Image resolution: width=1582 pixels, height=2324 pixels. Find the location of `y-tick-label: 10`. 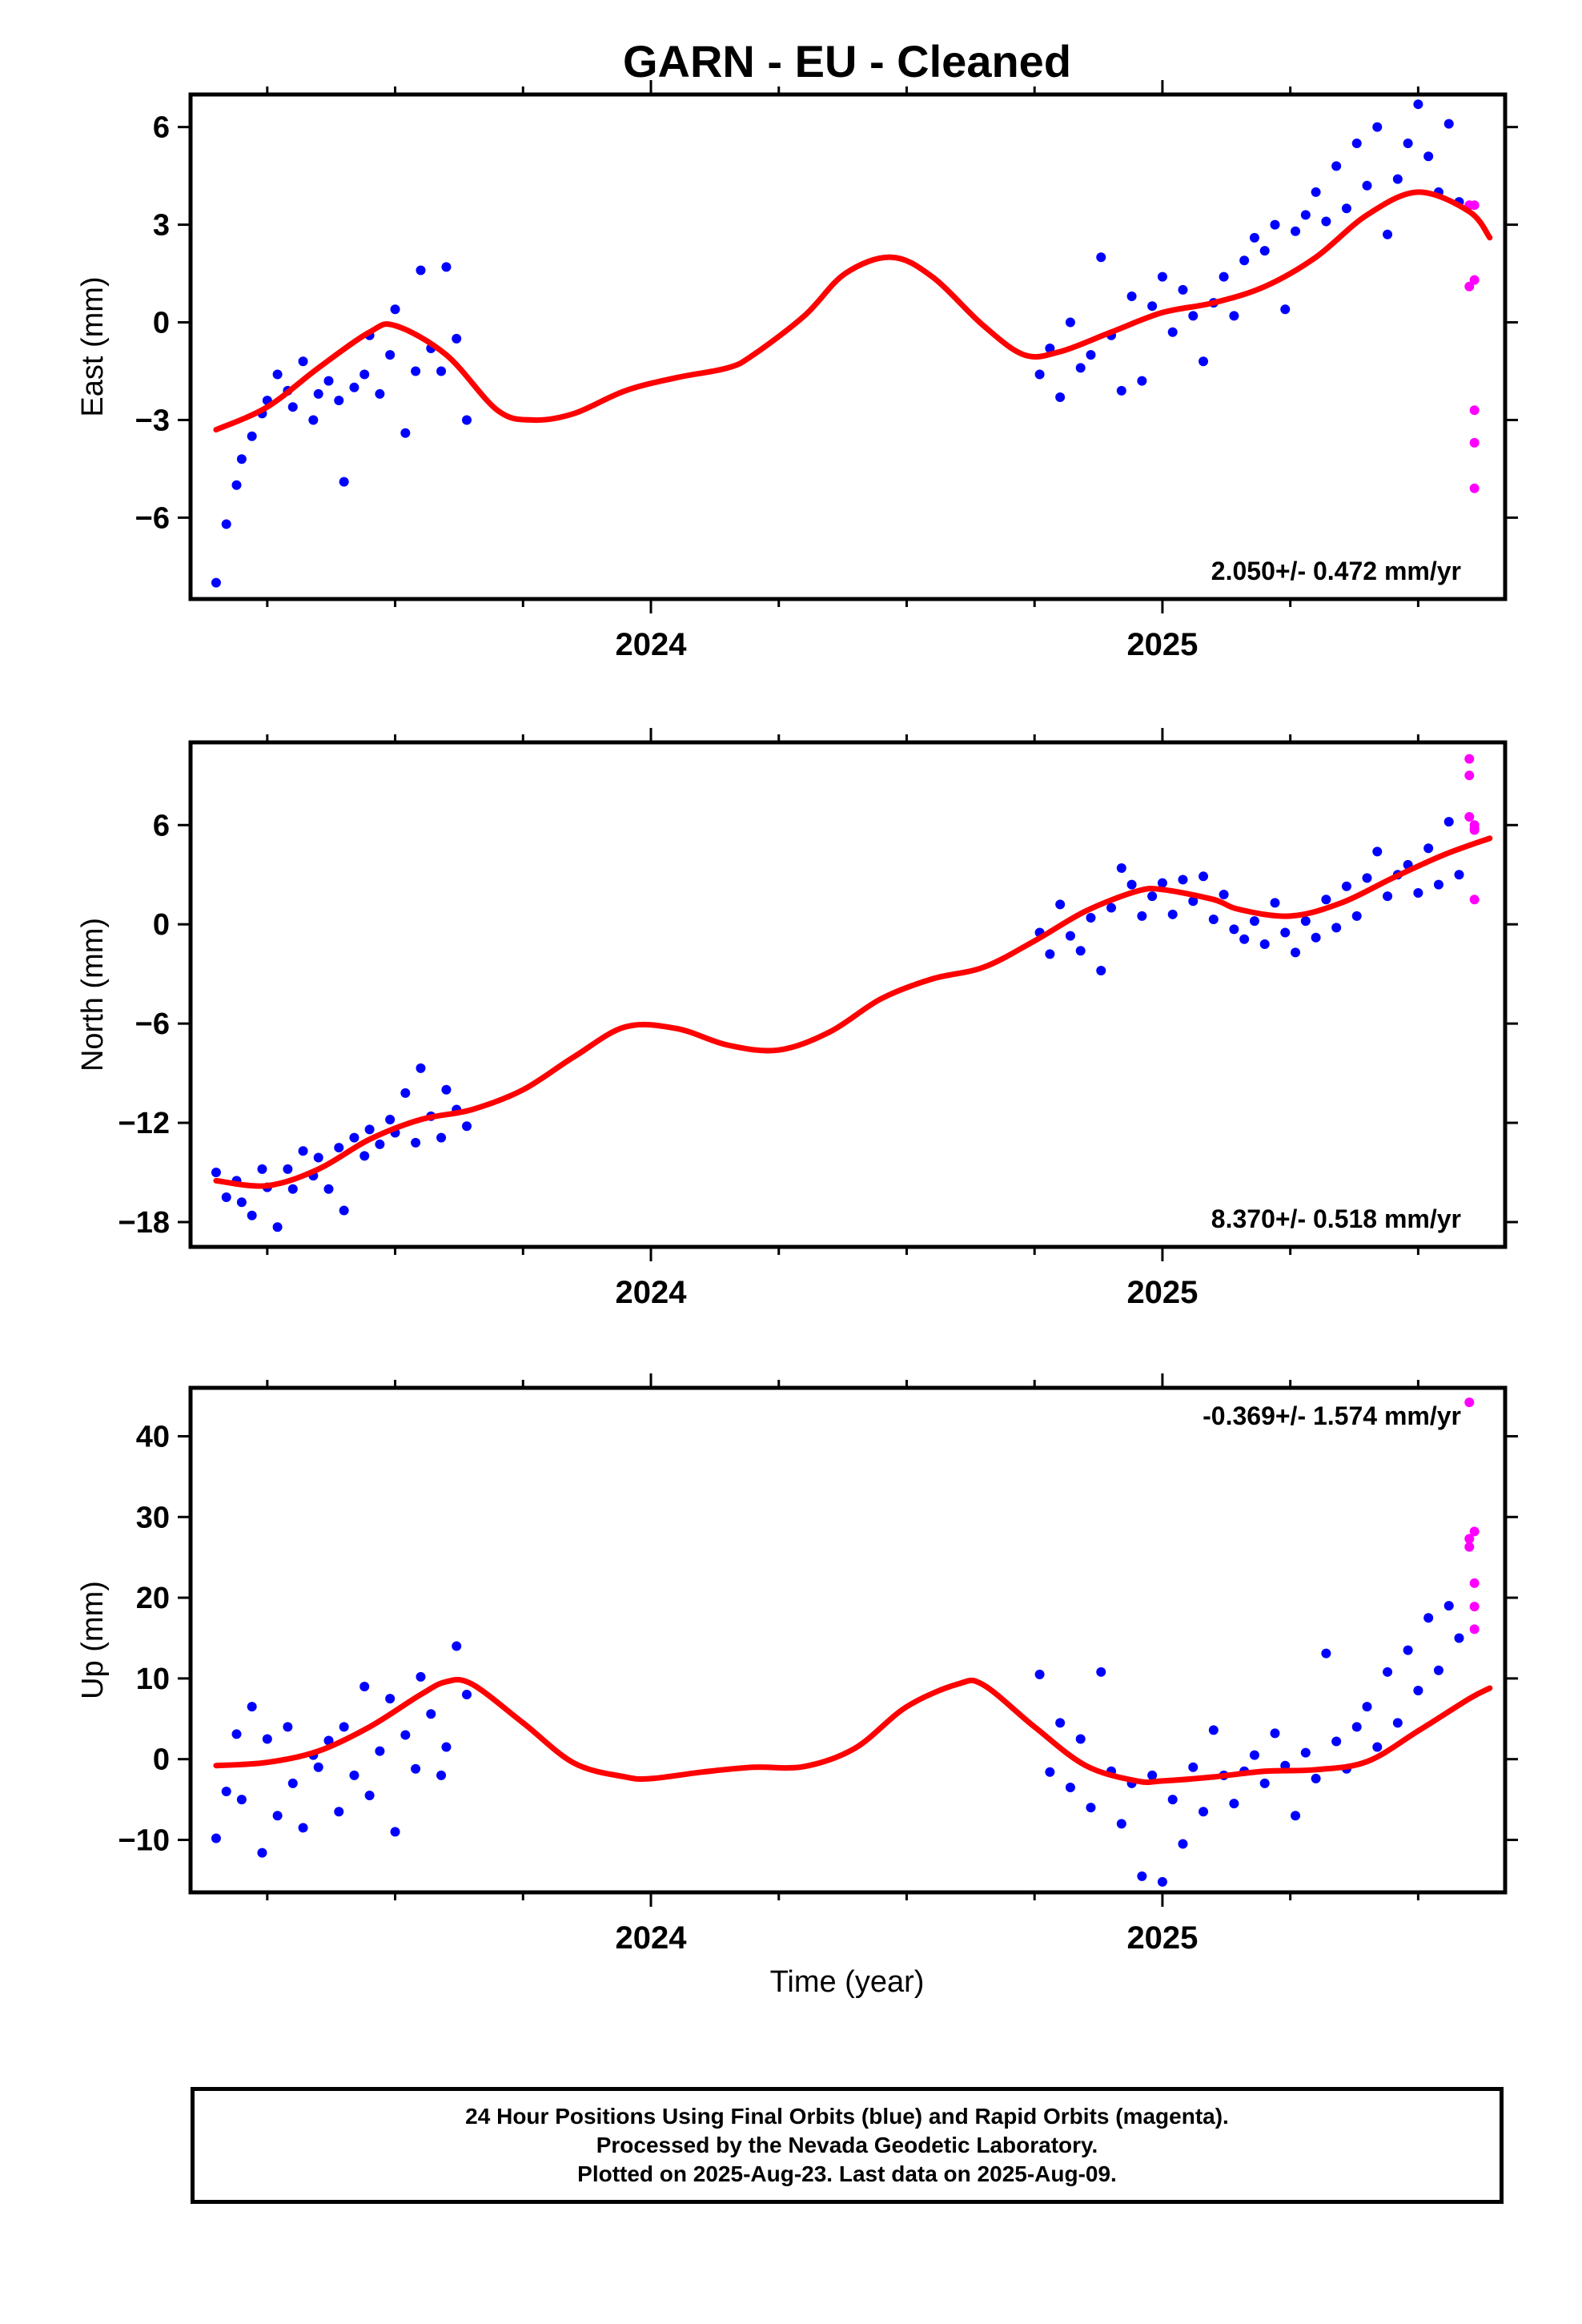

y-tick-label: 10 is located at coordinates (153, 1679).